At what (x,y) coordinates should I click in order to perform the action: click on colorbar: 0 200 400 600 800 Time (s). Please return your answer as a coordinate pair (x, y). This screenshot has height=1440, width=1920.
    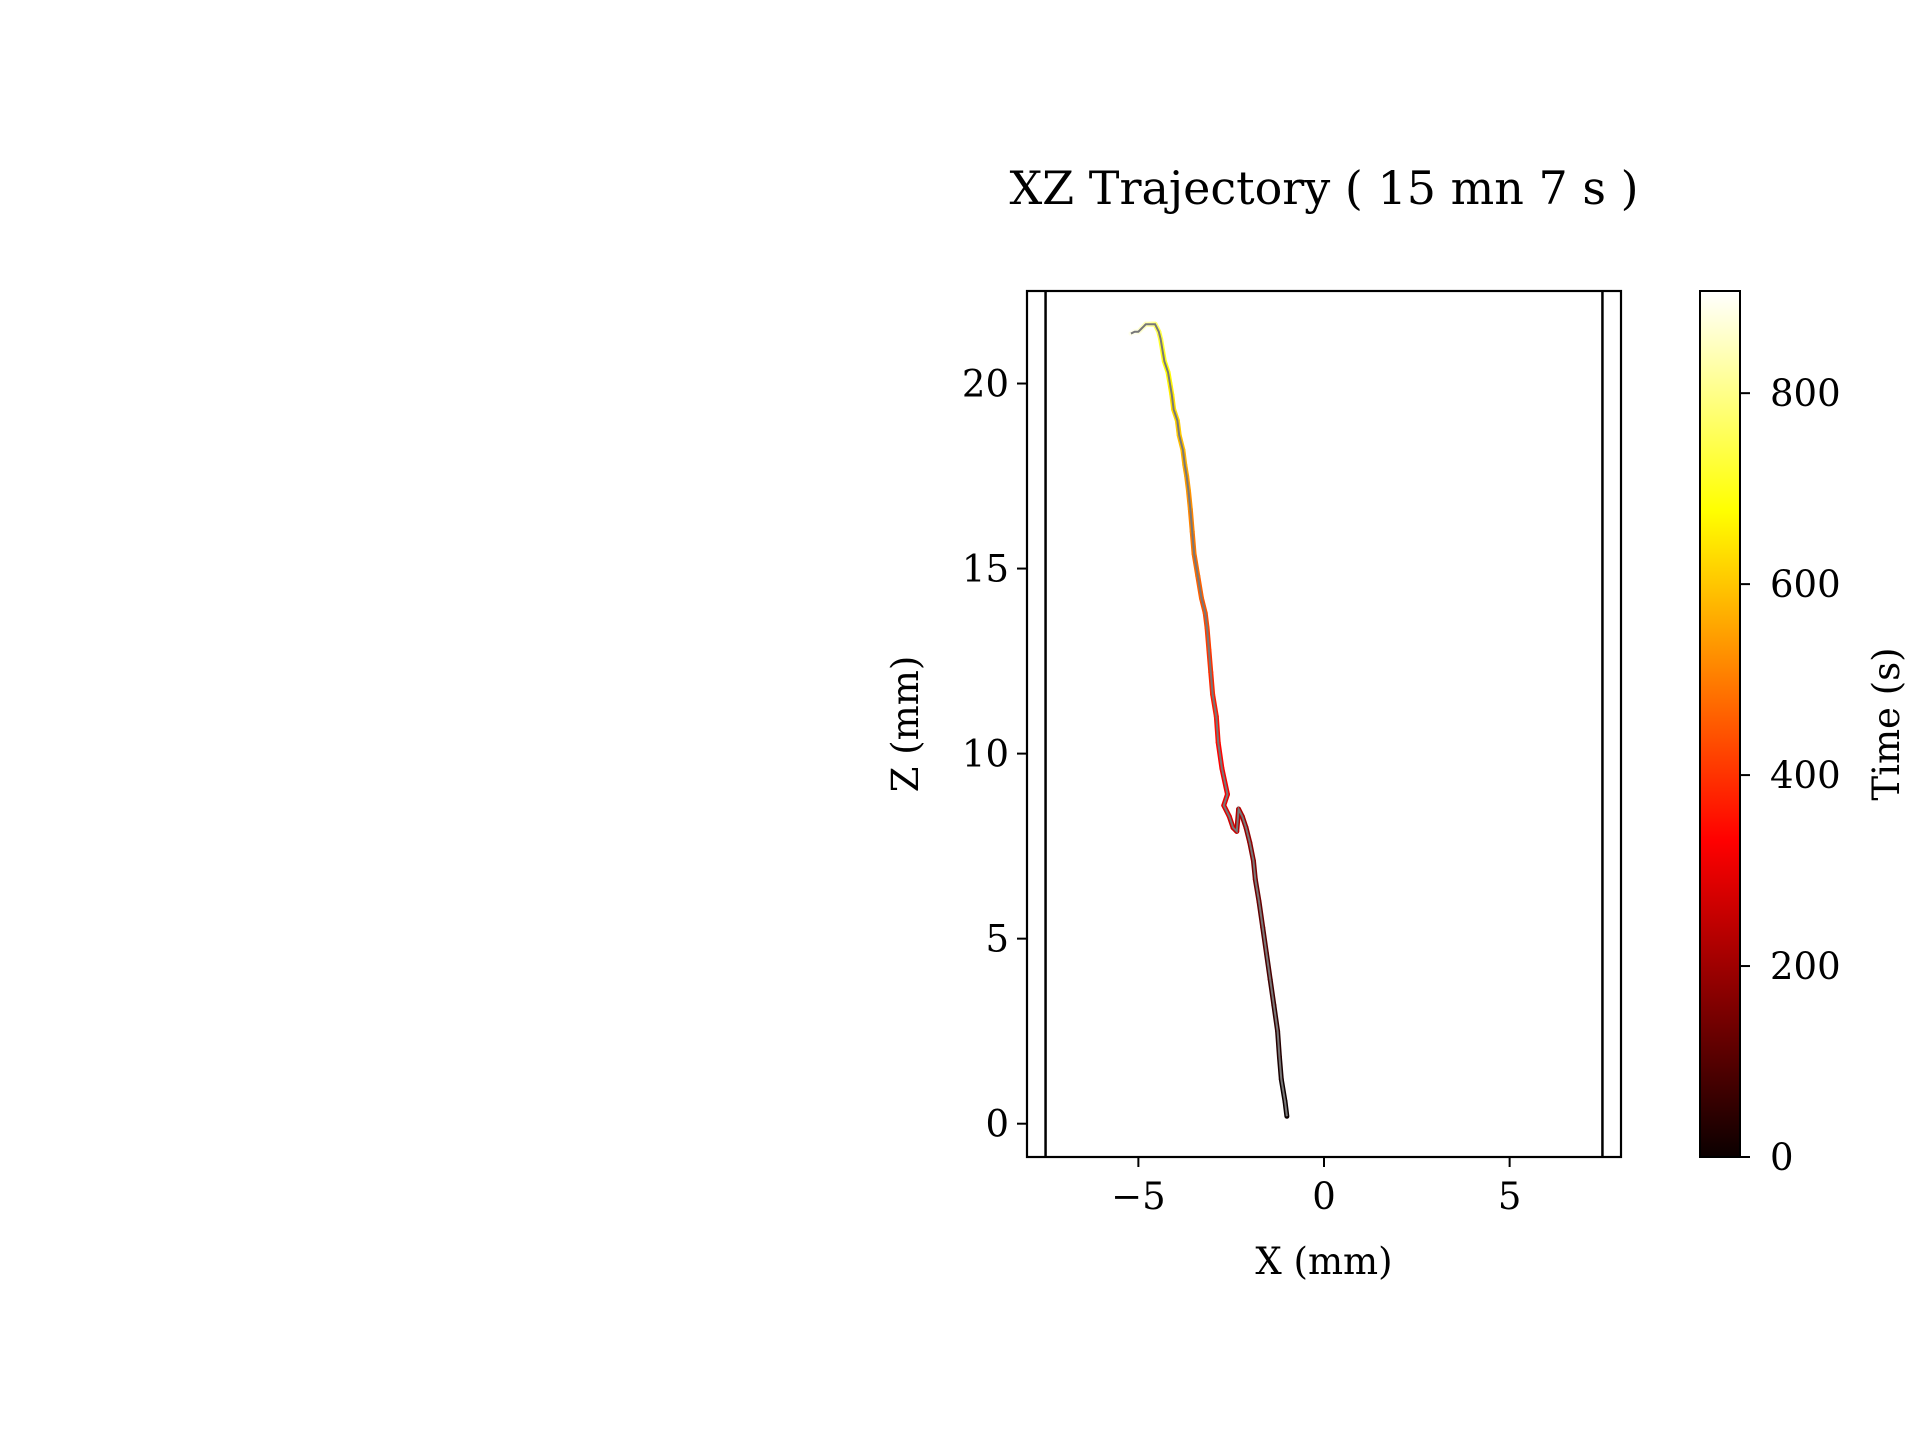
    Looking at the image, I should click on (1803, 734).